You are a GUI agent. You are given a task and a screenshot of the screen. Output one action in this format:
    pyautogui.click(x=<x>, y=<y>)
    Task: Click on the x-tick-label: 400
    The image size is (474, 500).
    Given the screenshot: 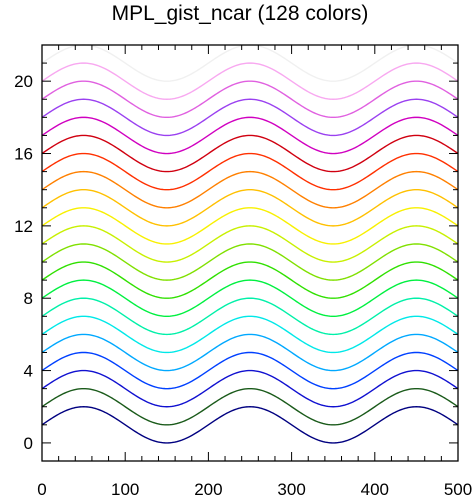 What is the action you would take?
    pyautogui.click(x=375, y=489)
    